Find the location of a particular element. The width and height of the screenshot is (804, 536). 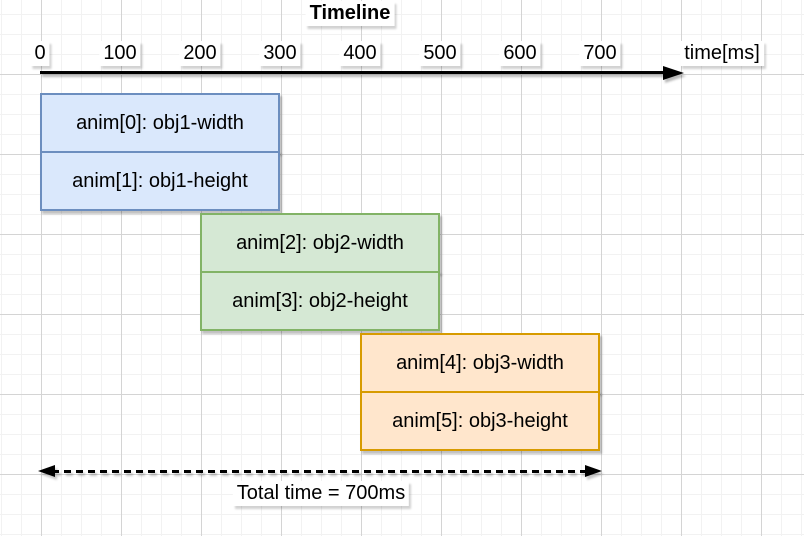

axis-arrowhead-icon is located at coordinates (673, 72).